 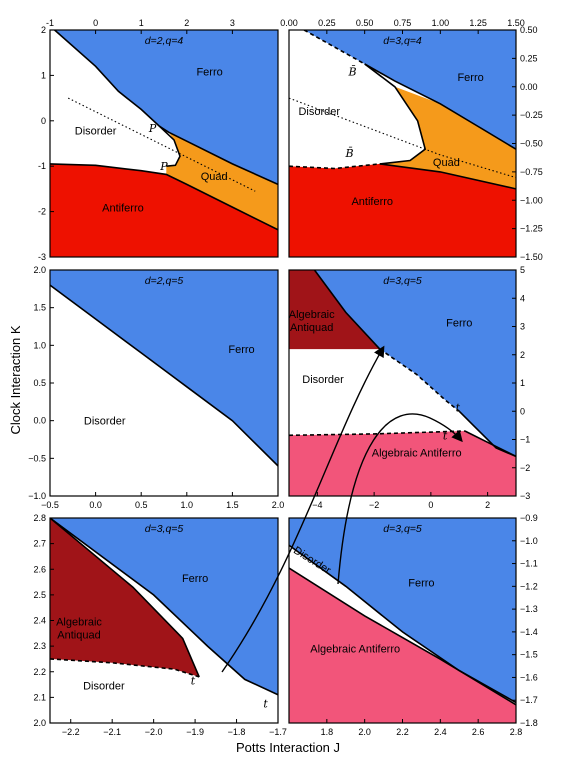 What do you see at coordinates (516, 732) in the screenshot?
I see `x-tick-label: 2.8` at bounding box center [516, 732].